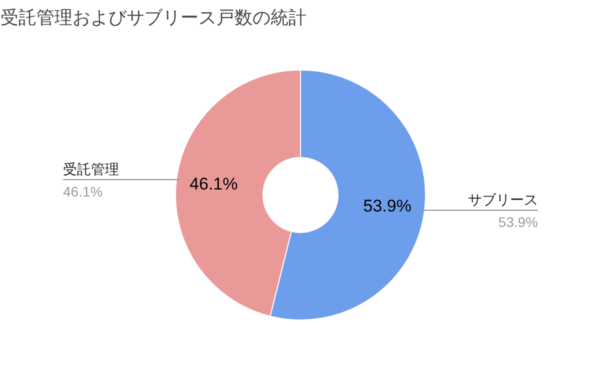 This screenshot has height=371, width=600. I want to click on slice-label: 受託管理, so click(91, 169).